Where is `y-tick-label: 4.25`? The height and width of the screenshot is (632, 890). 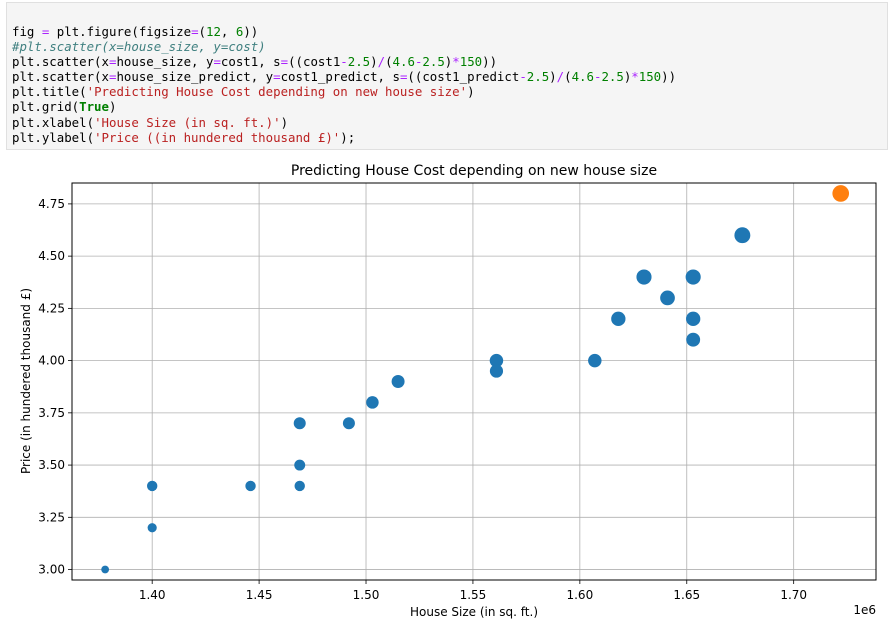 y-tick-label: 4.25 is located at coordinates (51, 308).